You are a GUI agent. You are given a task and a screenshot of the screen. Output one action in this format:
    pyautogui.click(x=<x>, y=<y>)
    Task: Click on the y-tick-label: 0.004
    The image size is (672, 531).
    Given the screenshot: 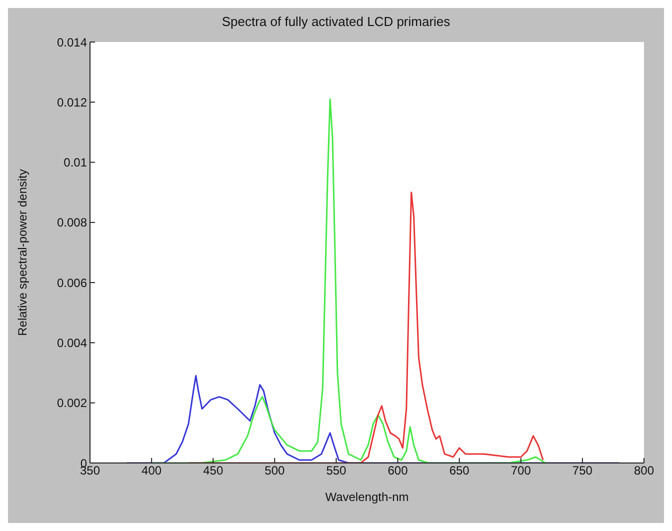 What is the action you would take?
    pyautogui.click(x=72, y=343)
    